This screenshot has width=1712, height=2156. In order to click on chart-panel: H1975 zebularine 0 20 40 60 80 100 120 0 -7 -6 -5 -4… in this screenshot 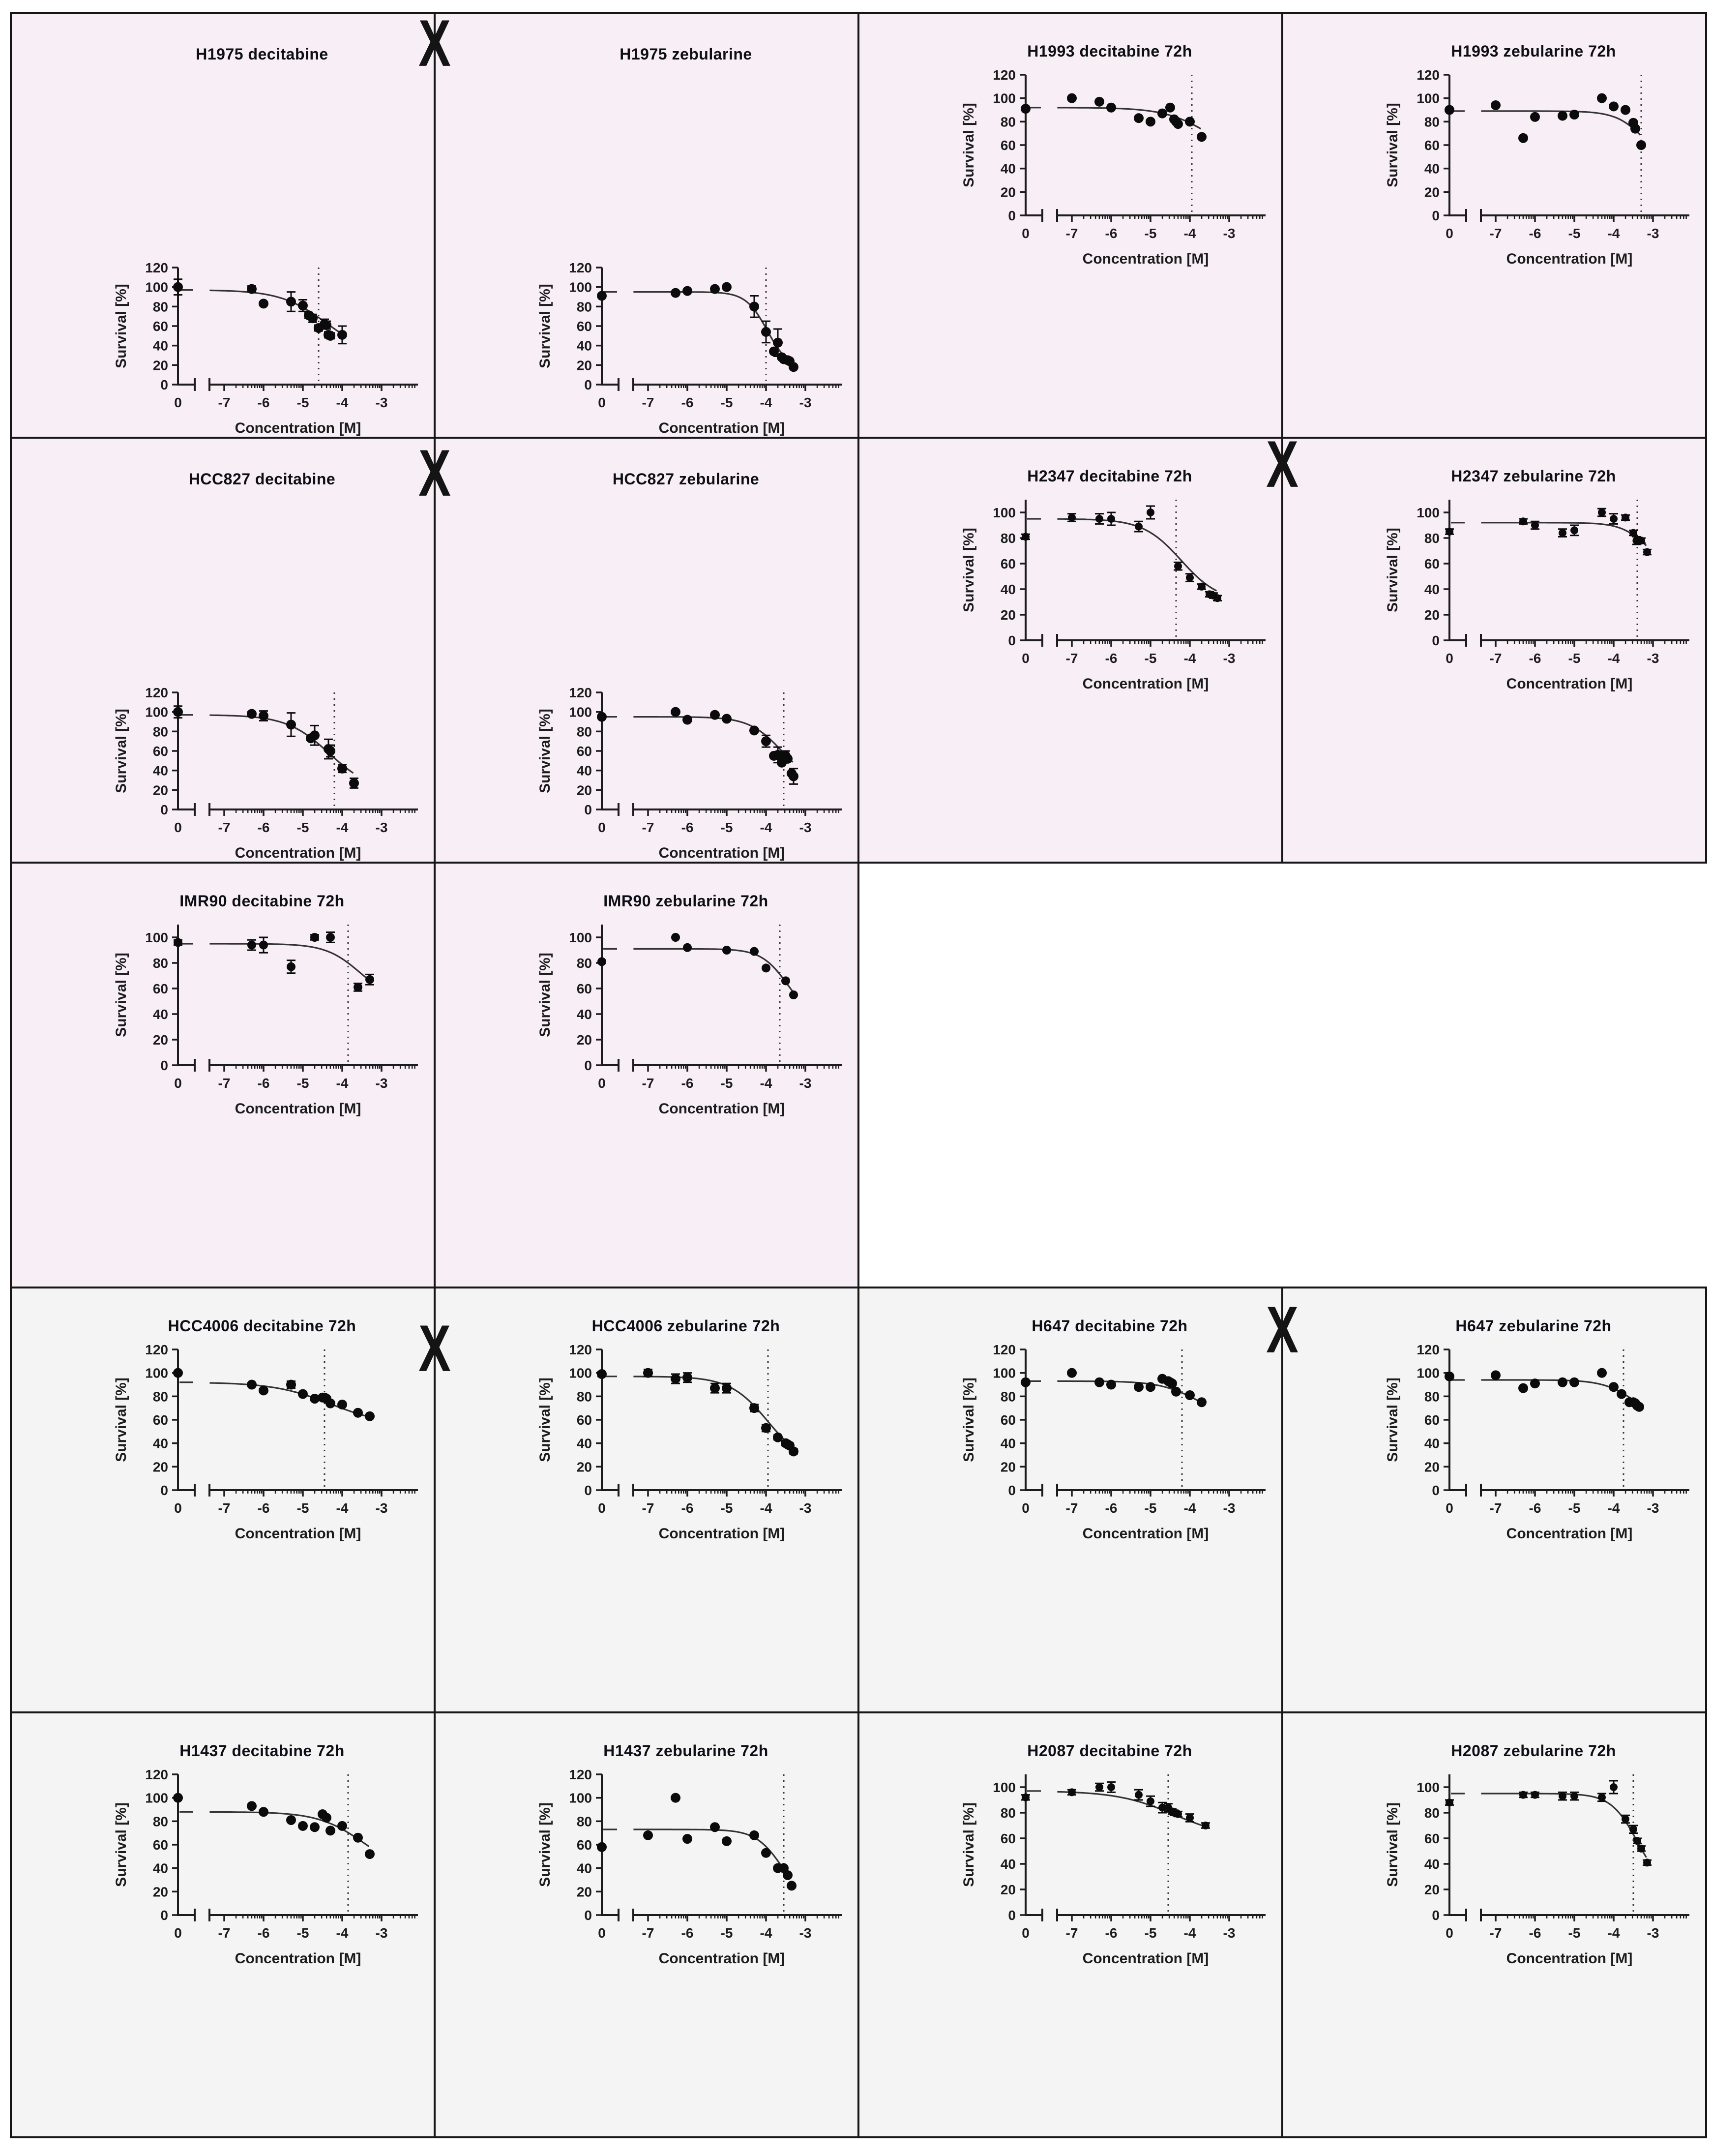, I will do `click(647, 225)`.